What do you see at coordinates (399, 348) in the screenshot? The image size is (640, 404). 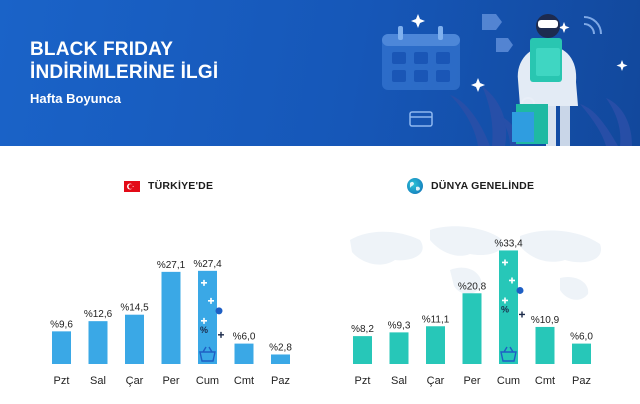 I see `world-bar-sal` at bounding box center [399, 348].